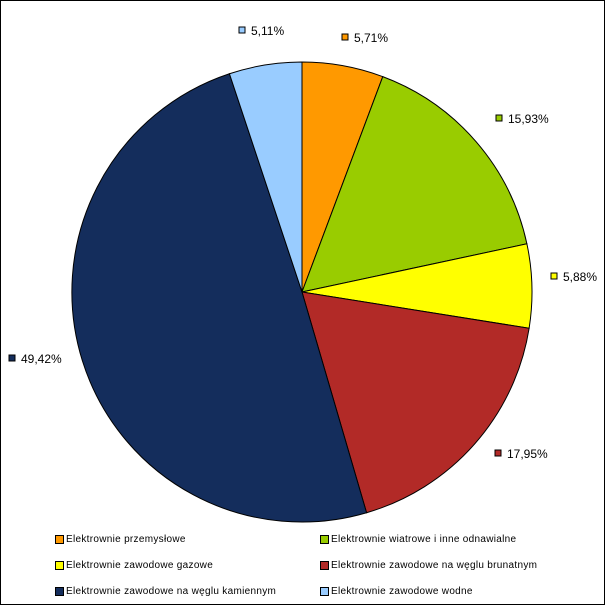 The width and height of the screenshot is (605, 605). I want to click on data-label: 5,71%, so click(364, 38).